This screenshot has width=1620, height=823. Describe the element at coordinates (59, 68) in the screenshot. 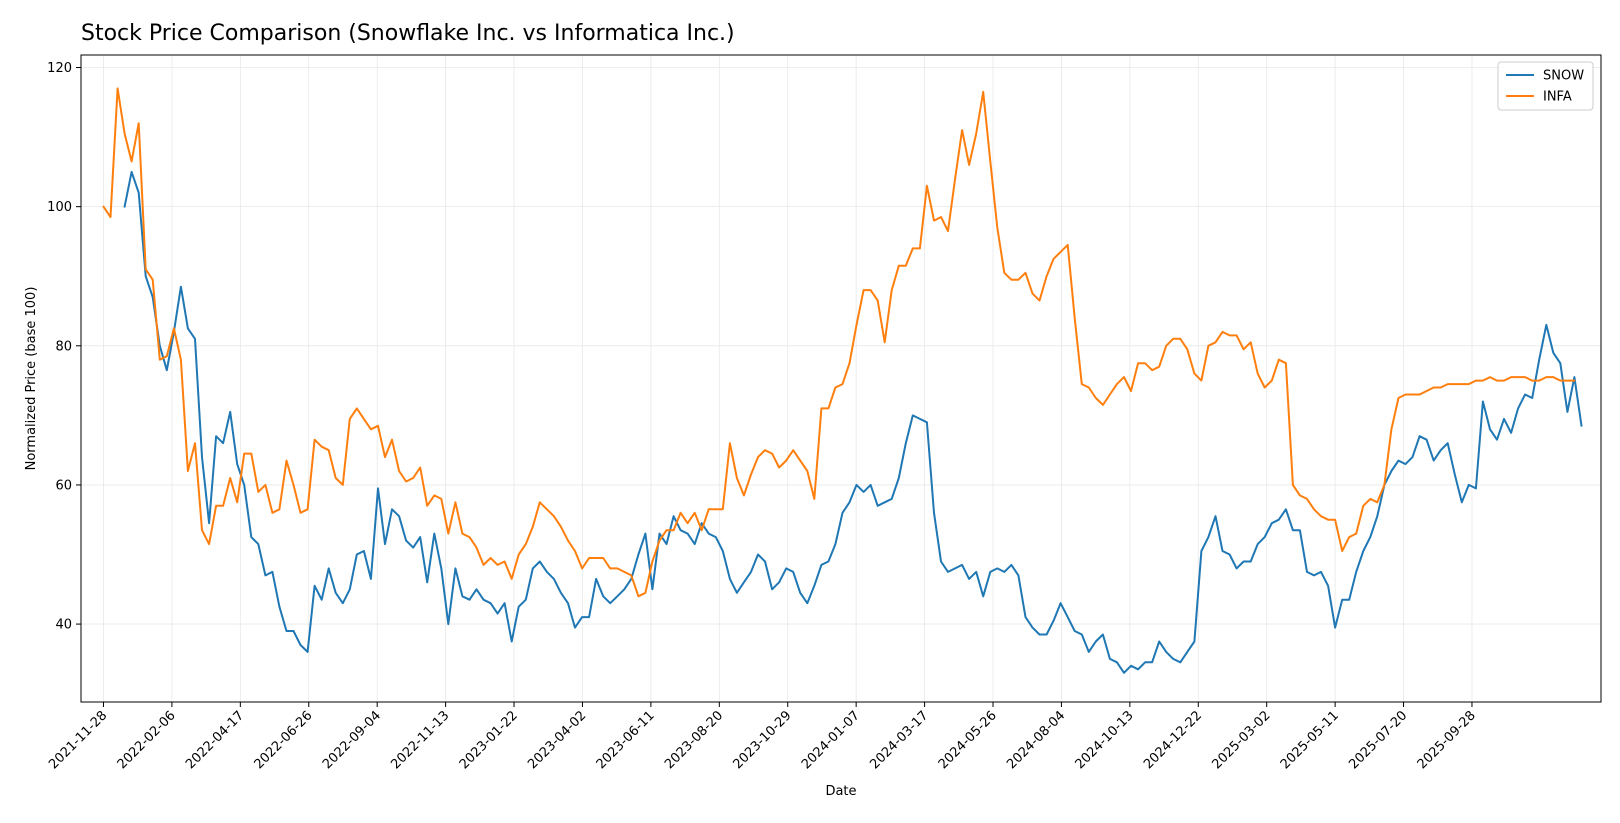

I see `y-tick-label: 120` at that location.